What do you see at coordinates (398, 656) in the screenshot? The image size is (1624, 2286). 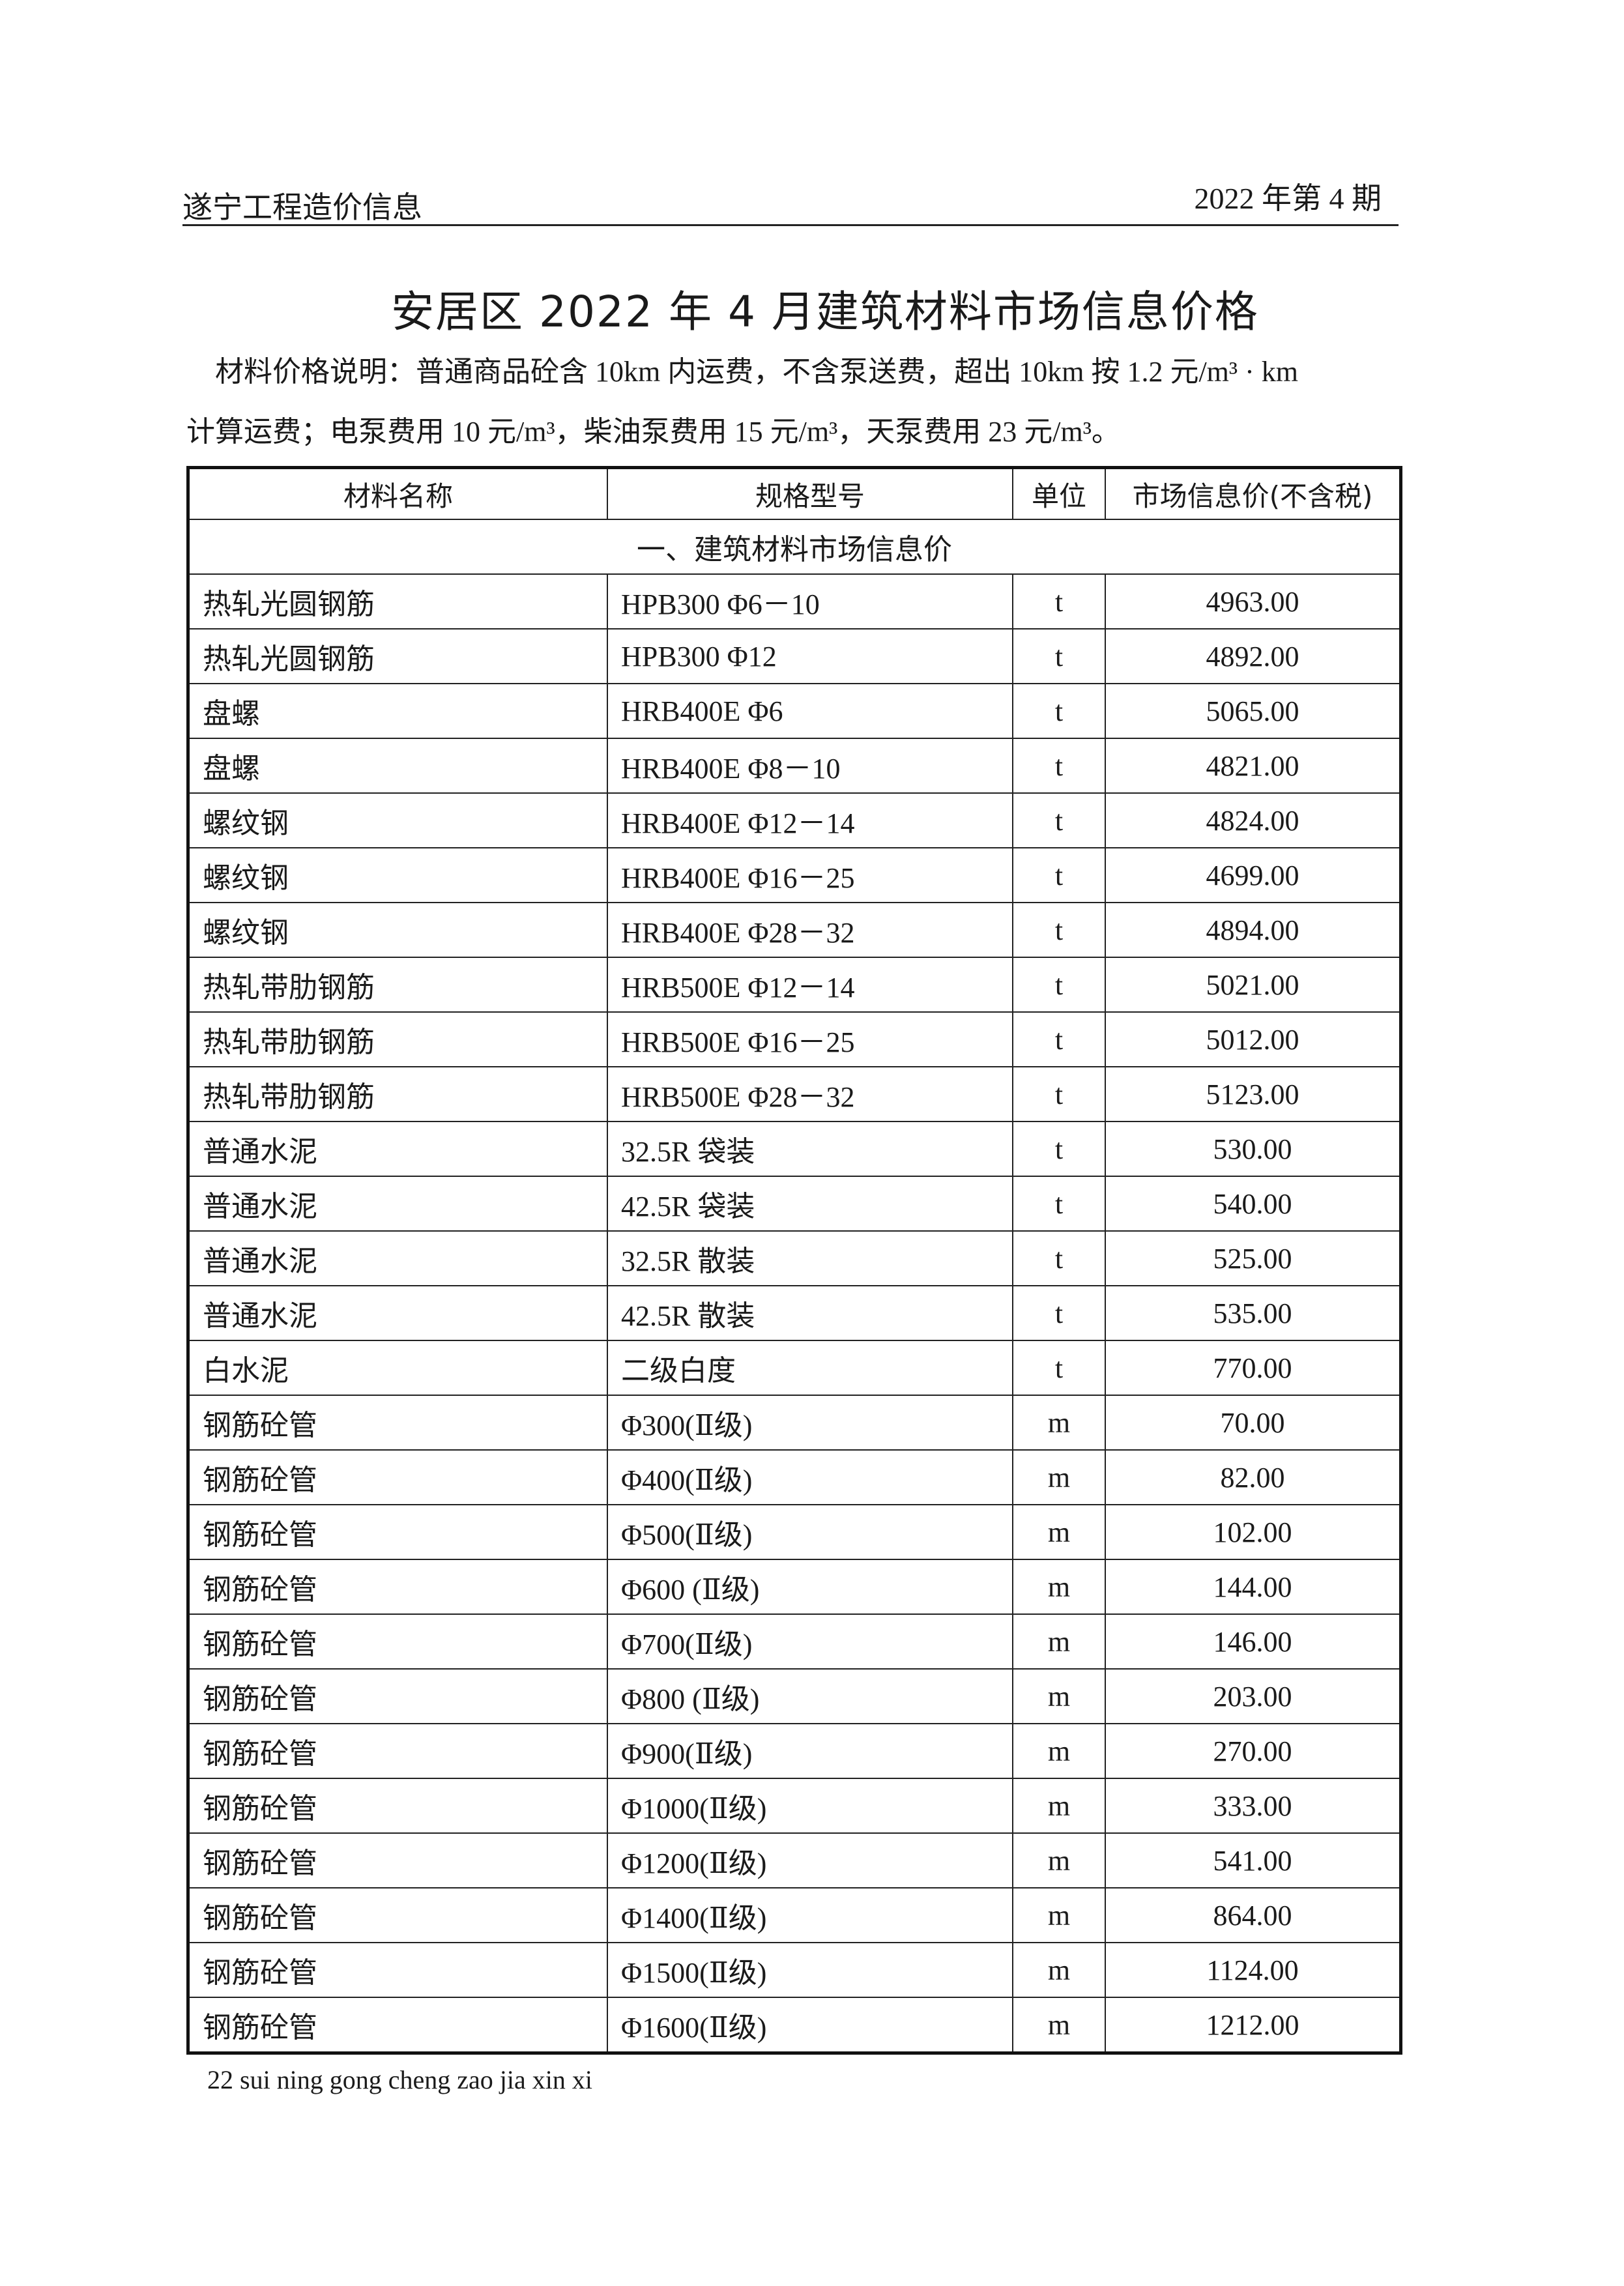 I see `cell-material-name: 热轧光圆钢筋` at bounding box center [398, 656].